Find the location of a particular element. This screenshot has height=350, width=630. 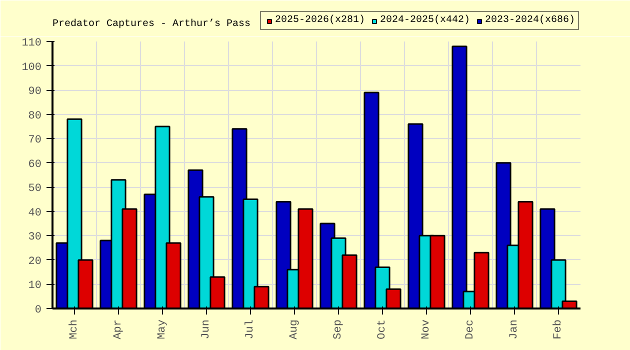

x-tick-label: Feb is located at coordinates (558, 329).